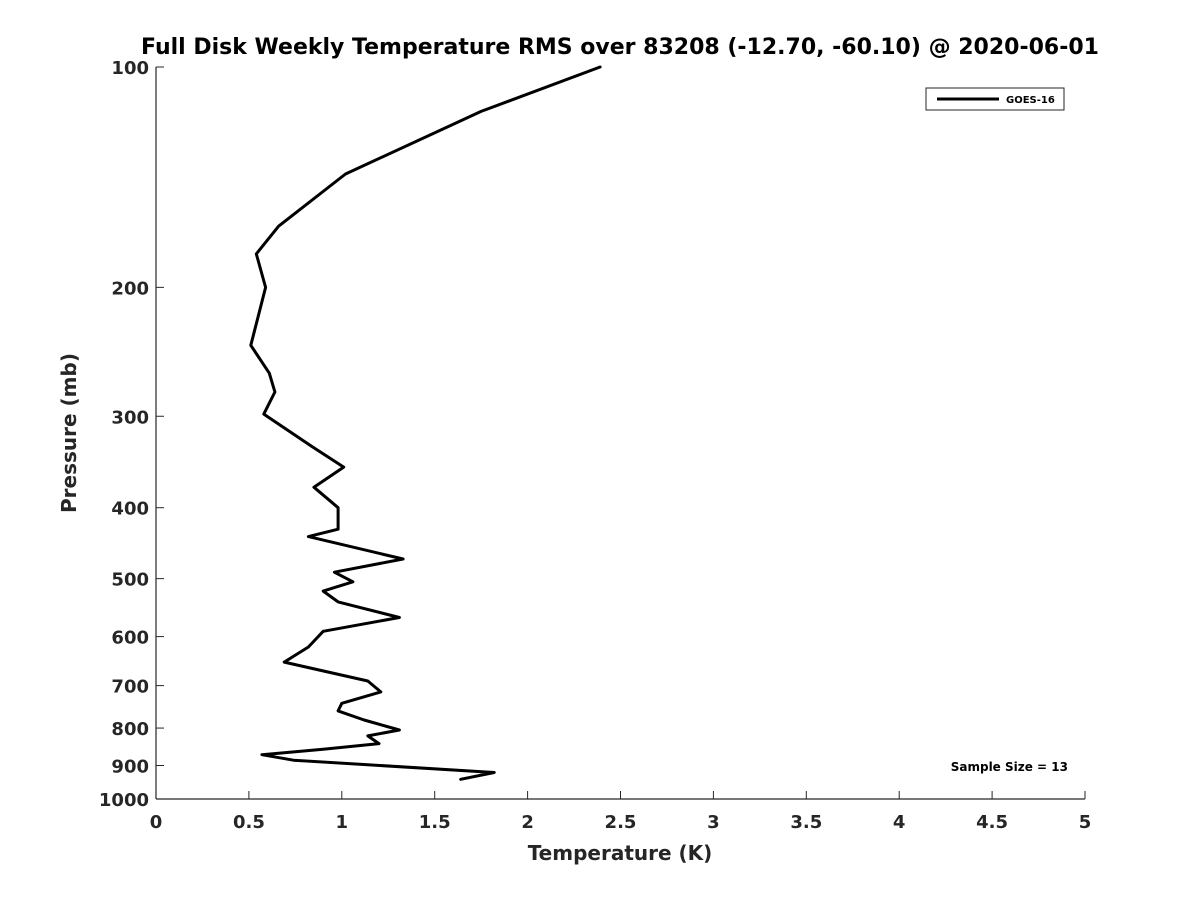 The image size is (1200, 900). I want to click on y-axis-title: Pressure (mb), so click(69, 433).